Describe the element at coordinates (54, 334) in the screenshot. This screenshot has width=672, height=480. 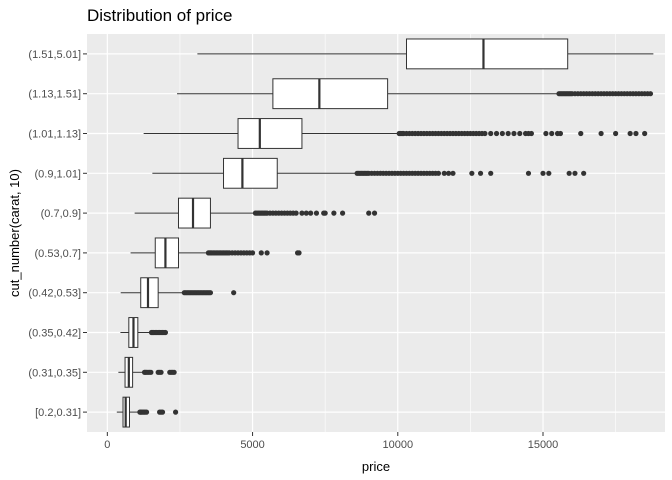
I see `y-tick-label: (0.35,0.42]` at that location.